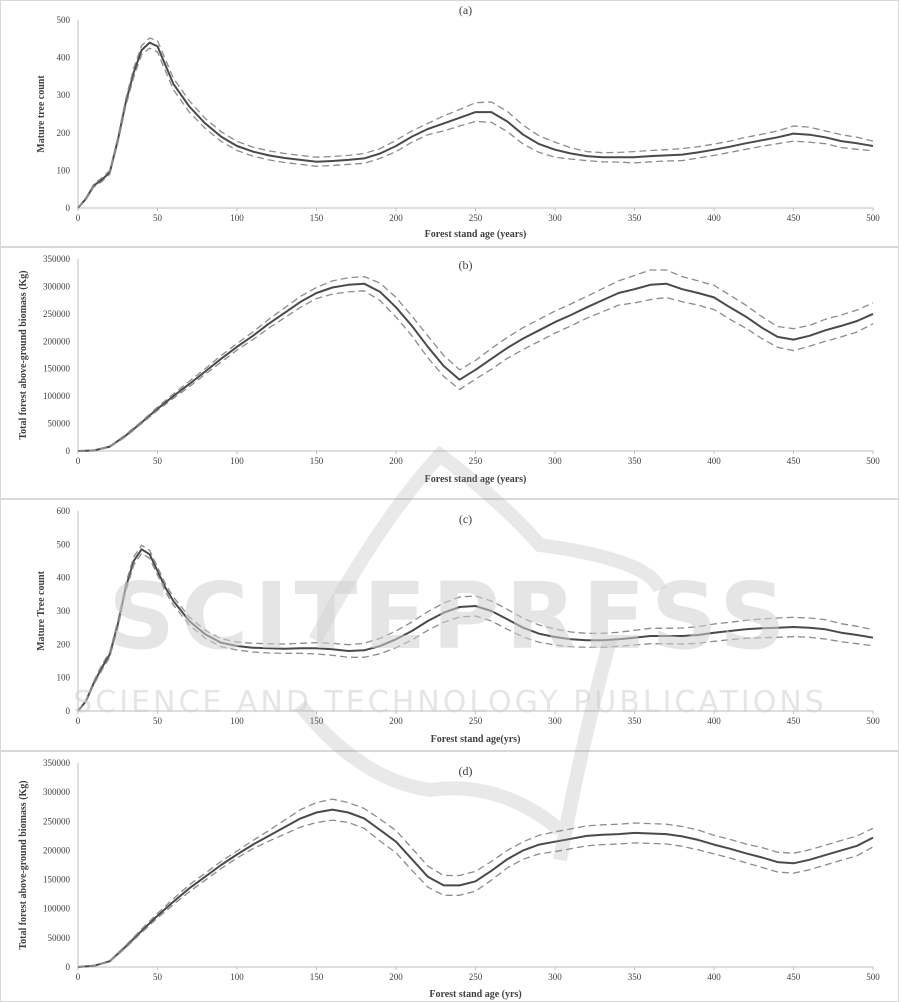  Describe the element at coordinates (158, 977) in the screenshot. I see `chart-d-x-tick-label: 50` at that location.